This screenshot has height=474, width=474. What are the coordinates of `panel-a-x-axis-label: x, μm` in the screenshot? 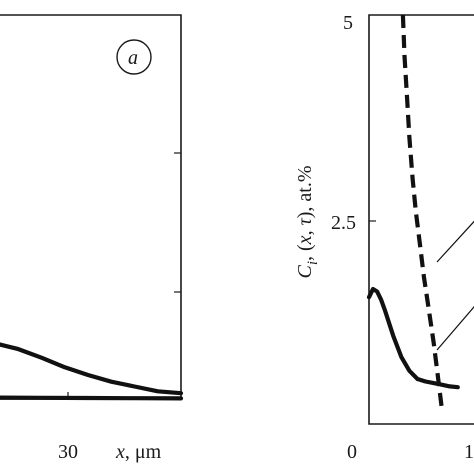 It's located at (138, 452).